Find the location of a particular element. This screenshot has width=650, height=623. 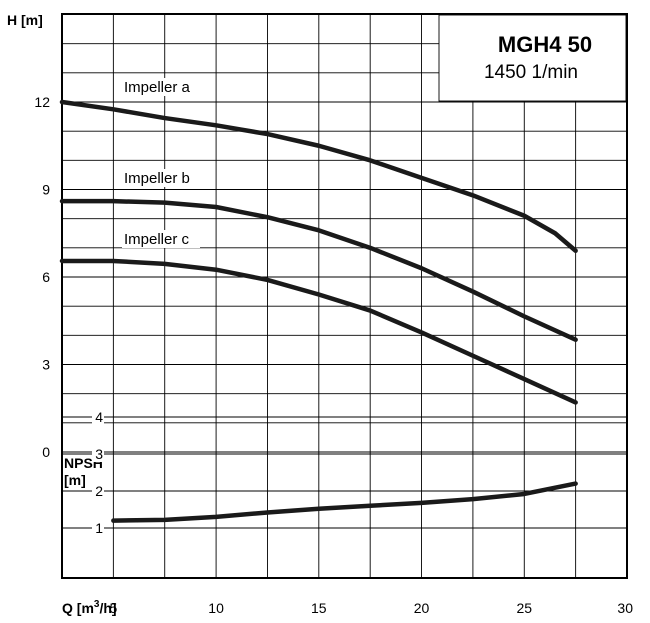

x-tick-label: 20 is located at coordinates (422, 608).